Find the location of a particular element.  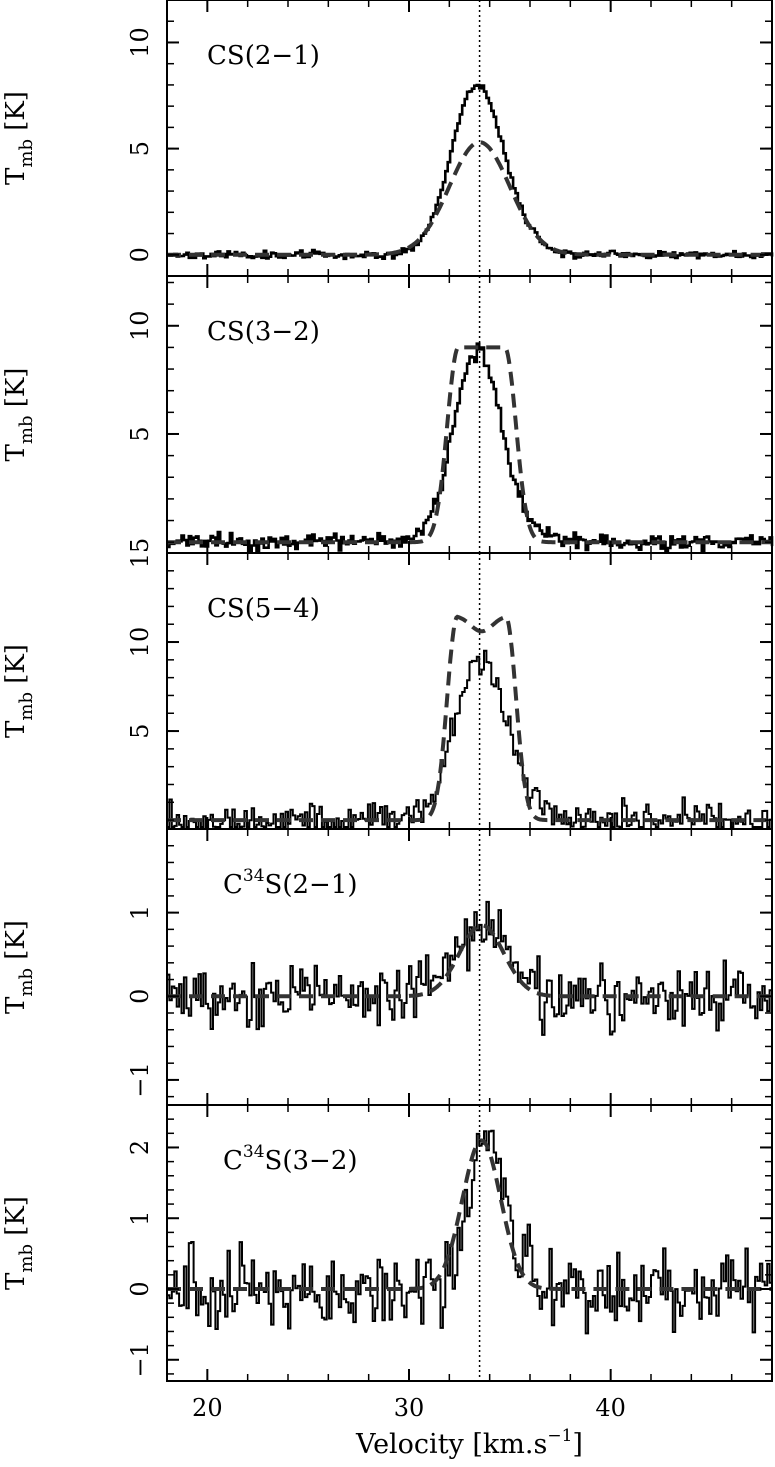

line-label-c34s32: C34S(3−2) is located at coordinates (290, 1159).